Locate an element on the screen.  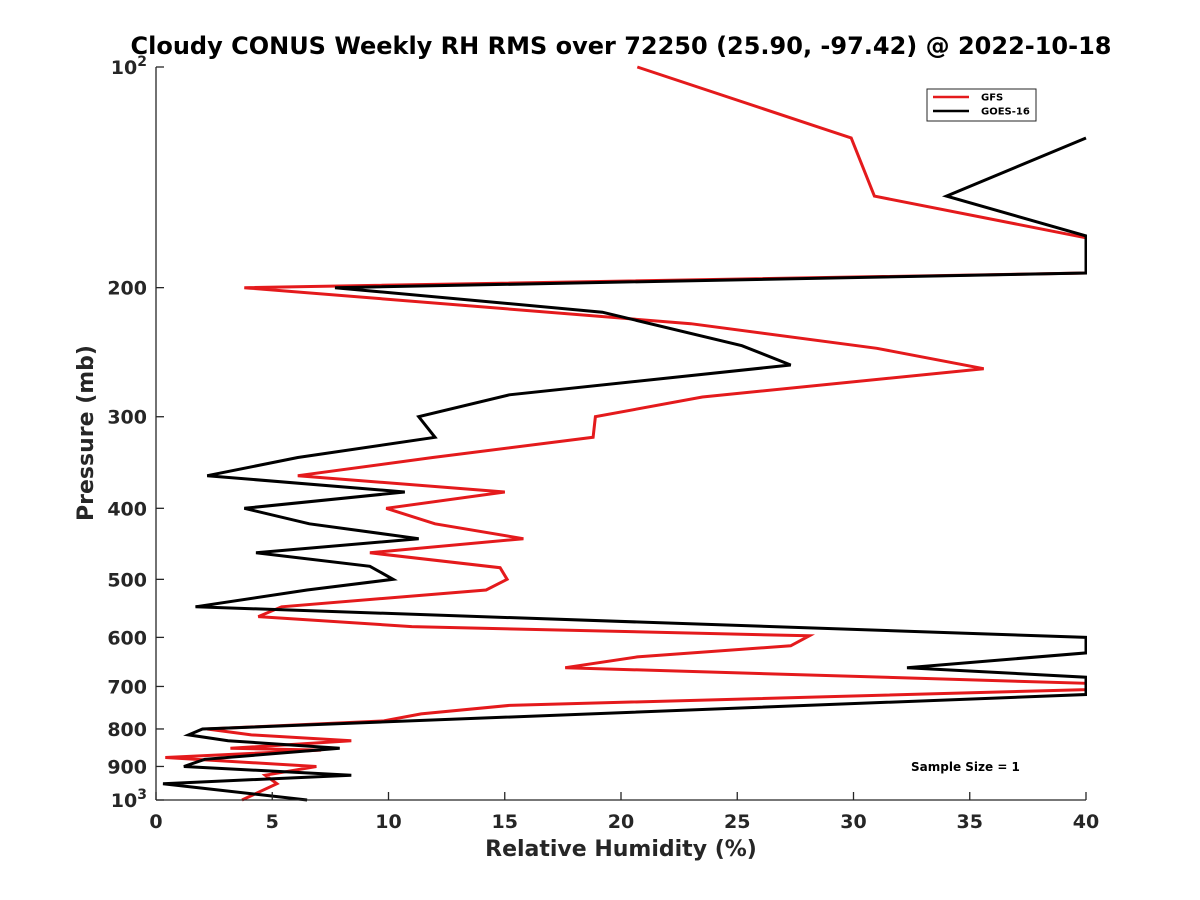
x-tick-label: 30 is located at coordinates (853, 822).